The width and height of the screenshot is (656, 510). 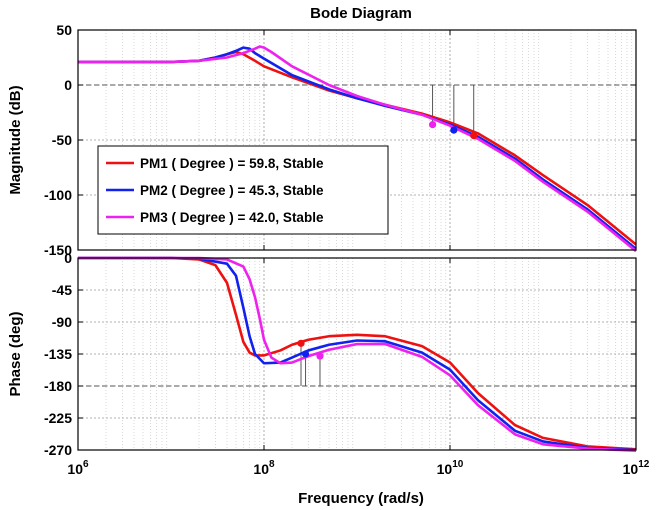 What do you see at coordinates (78, 468) in the screenshot?
I see `x-tick-label: 10⁶` at bounding box center [78, 468].